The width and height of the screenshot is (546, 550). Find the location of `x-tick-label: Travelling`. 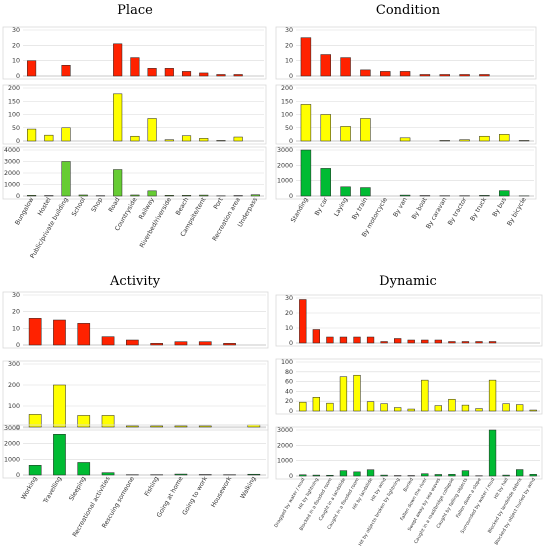

x-tick-label: Travelling is located at coordinates (52, 490).